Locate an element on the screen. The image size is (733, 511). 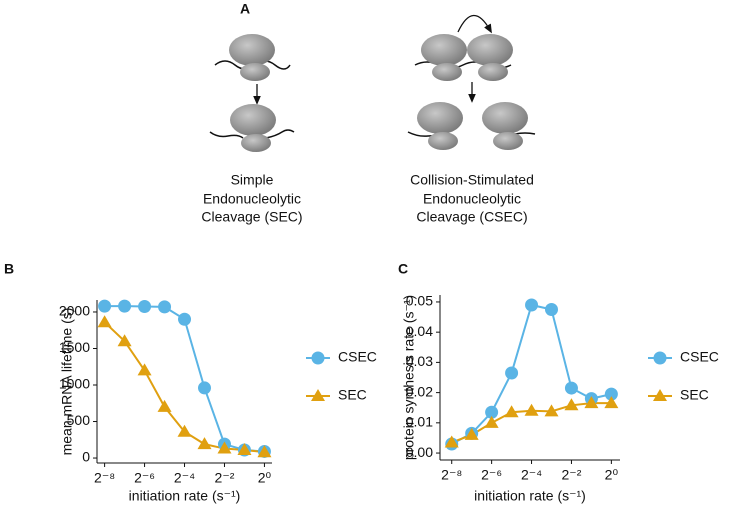
y-tick-label: 0.00 is located at coordinates (419, 452).